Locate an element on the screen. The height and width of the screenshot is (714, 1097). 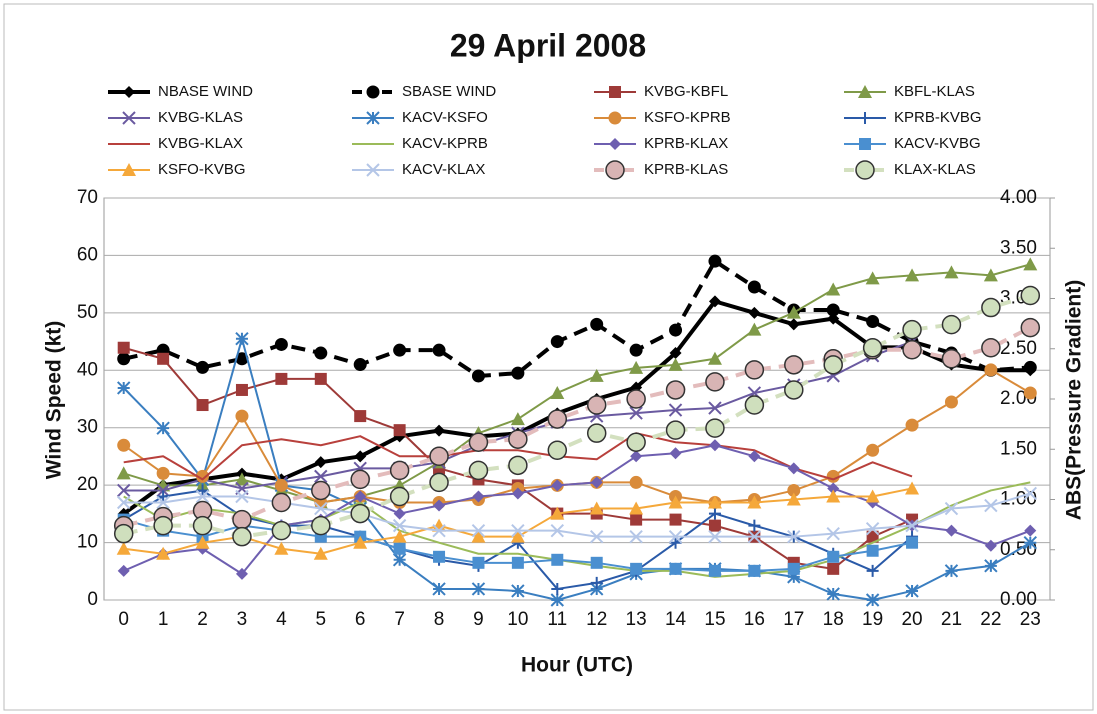
y-tick-label: 20 is located at coordinates (87, 484).